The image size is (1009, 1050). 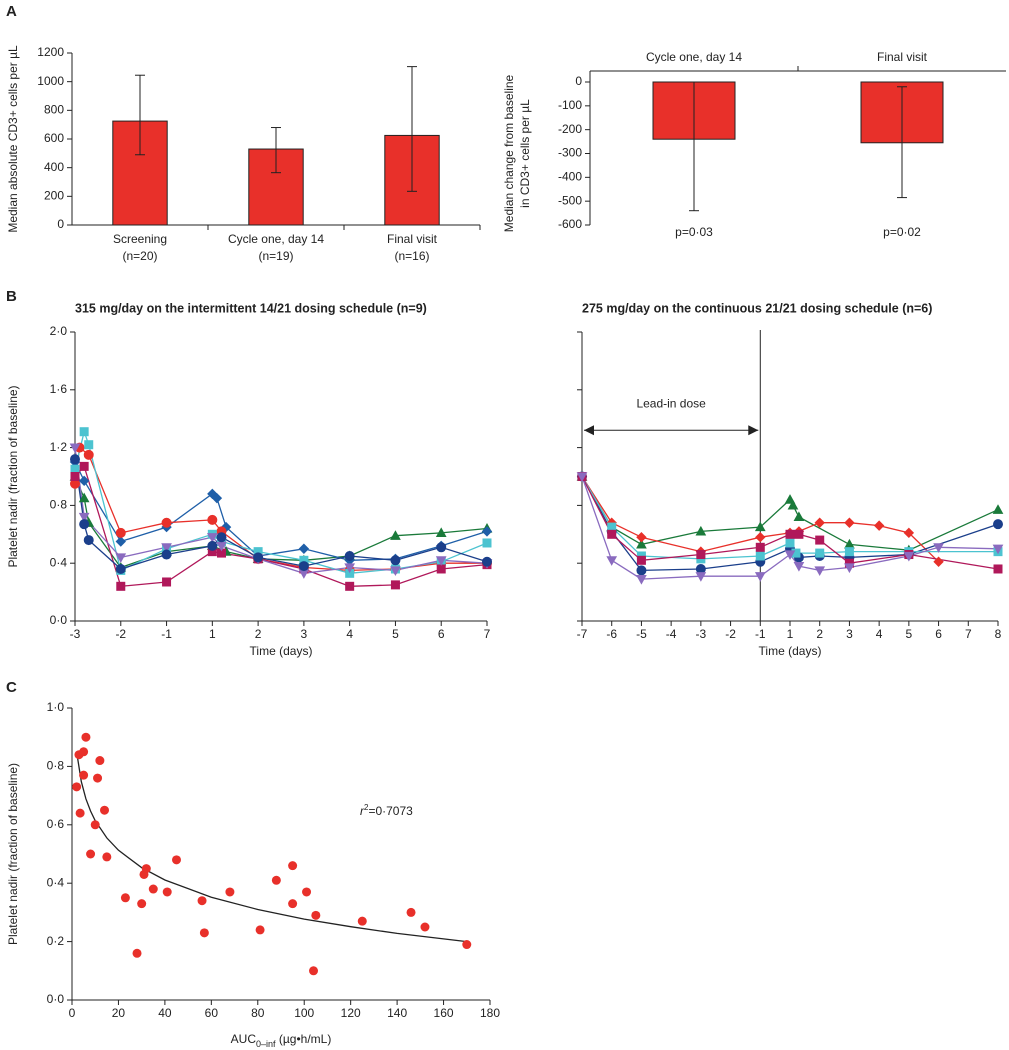 I want to click on x-tick-label: 0, so click(x=72, y=1013).